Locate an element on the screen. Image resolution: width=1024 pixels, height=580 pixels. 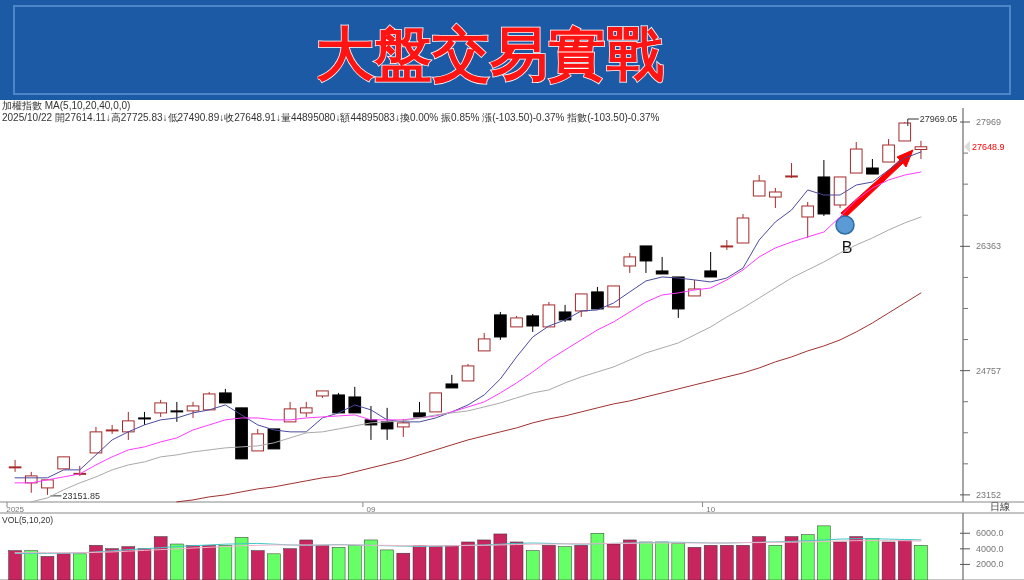
chart-title: VOL(5,10,20) is located at coordinates (28, 520).